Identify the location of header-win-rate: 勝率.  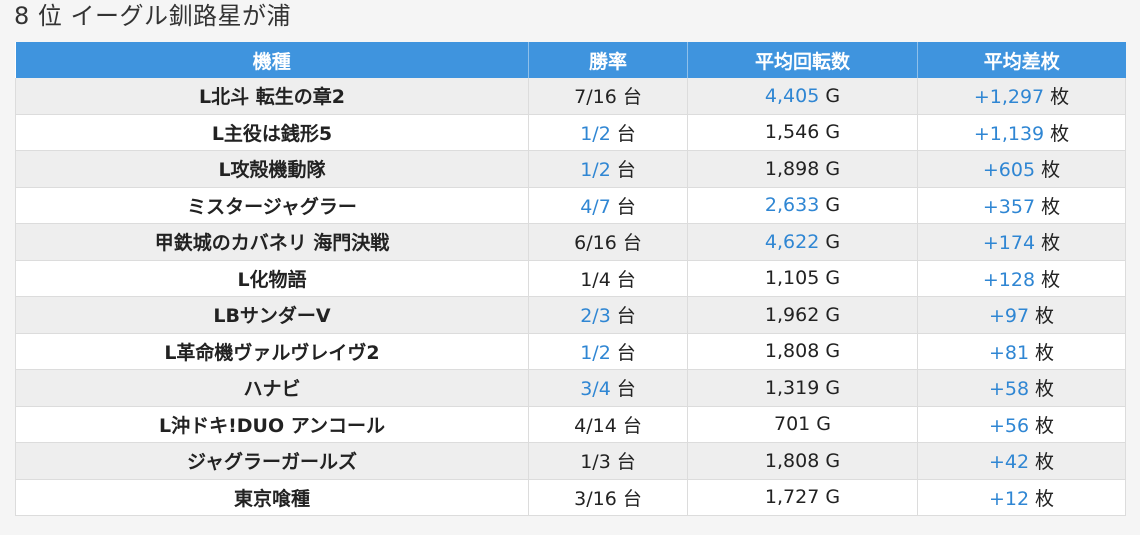
(608, 60).